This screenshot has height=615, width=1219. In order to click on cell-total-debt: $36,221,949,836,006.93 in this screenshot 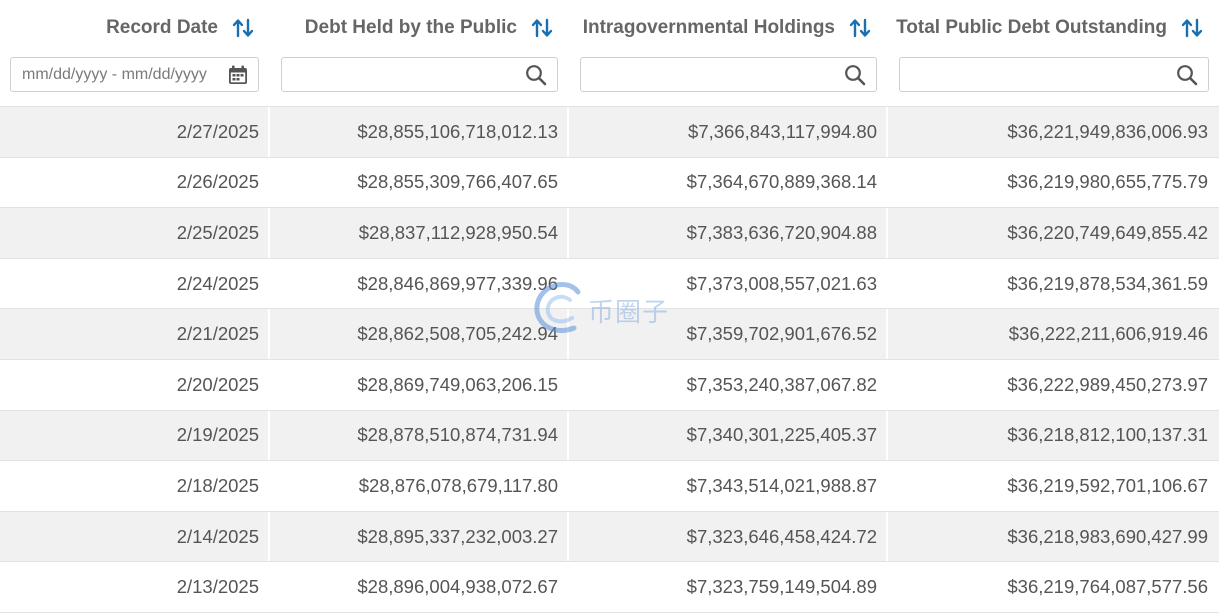, I will do `click(1107, 131)`.